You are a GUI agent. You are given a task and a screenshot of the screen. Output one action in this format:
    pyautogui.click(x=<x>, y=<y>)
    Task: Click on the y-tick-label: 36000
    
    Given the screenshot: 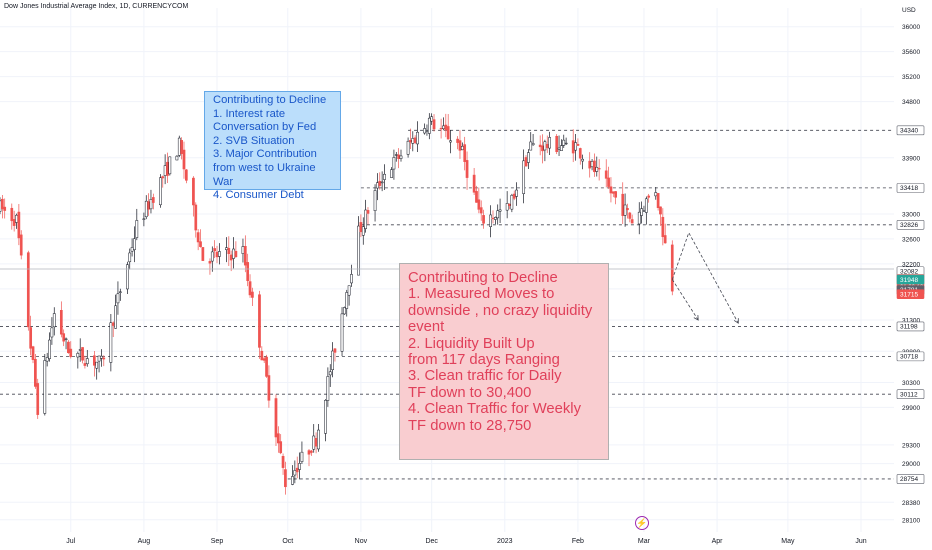 What is the action you would take?
    pyautogui.click(x=911, y=27)
    